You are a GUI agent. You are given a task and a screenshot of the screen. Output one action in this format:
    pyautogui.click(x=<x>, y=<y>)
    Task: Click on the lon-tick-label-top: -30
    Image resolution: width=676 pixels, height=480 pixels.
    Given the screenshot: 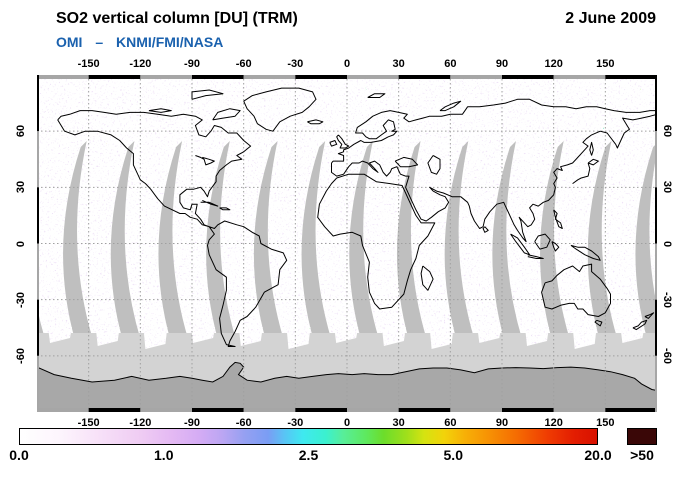 What is the action you would take?
    pyautogui.click(x=295, y=64)
    